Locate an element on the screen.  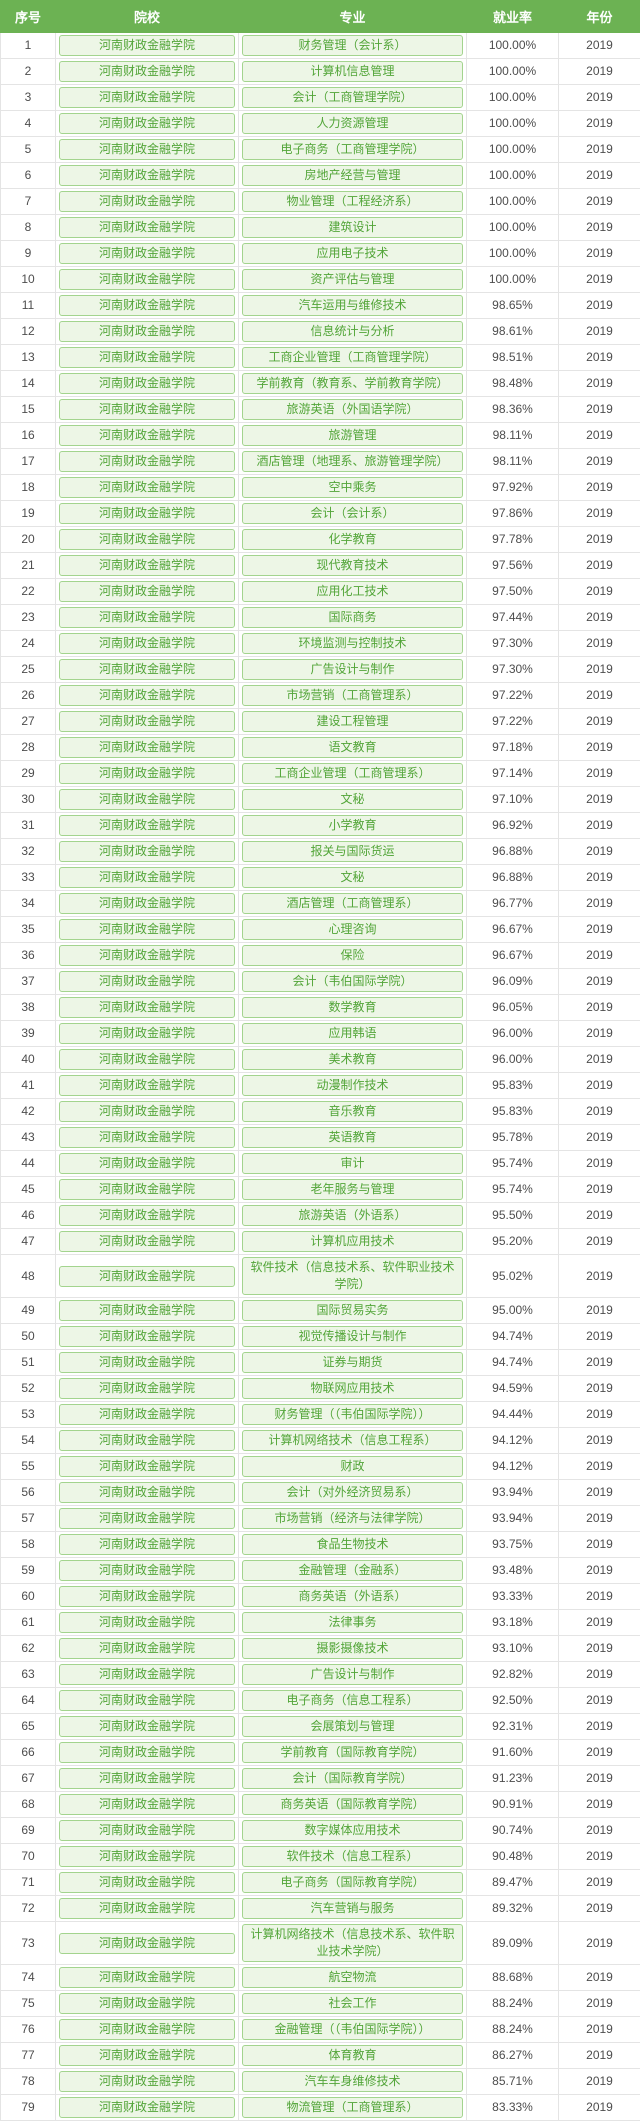
major-tag: 应用电子技术 is located at coordinates (352, 253).